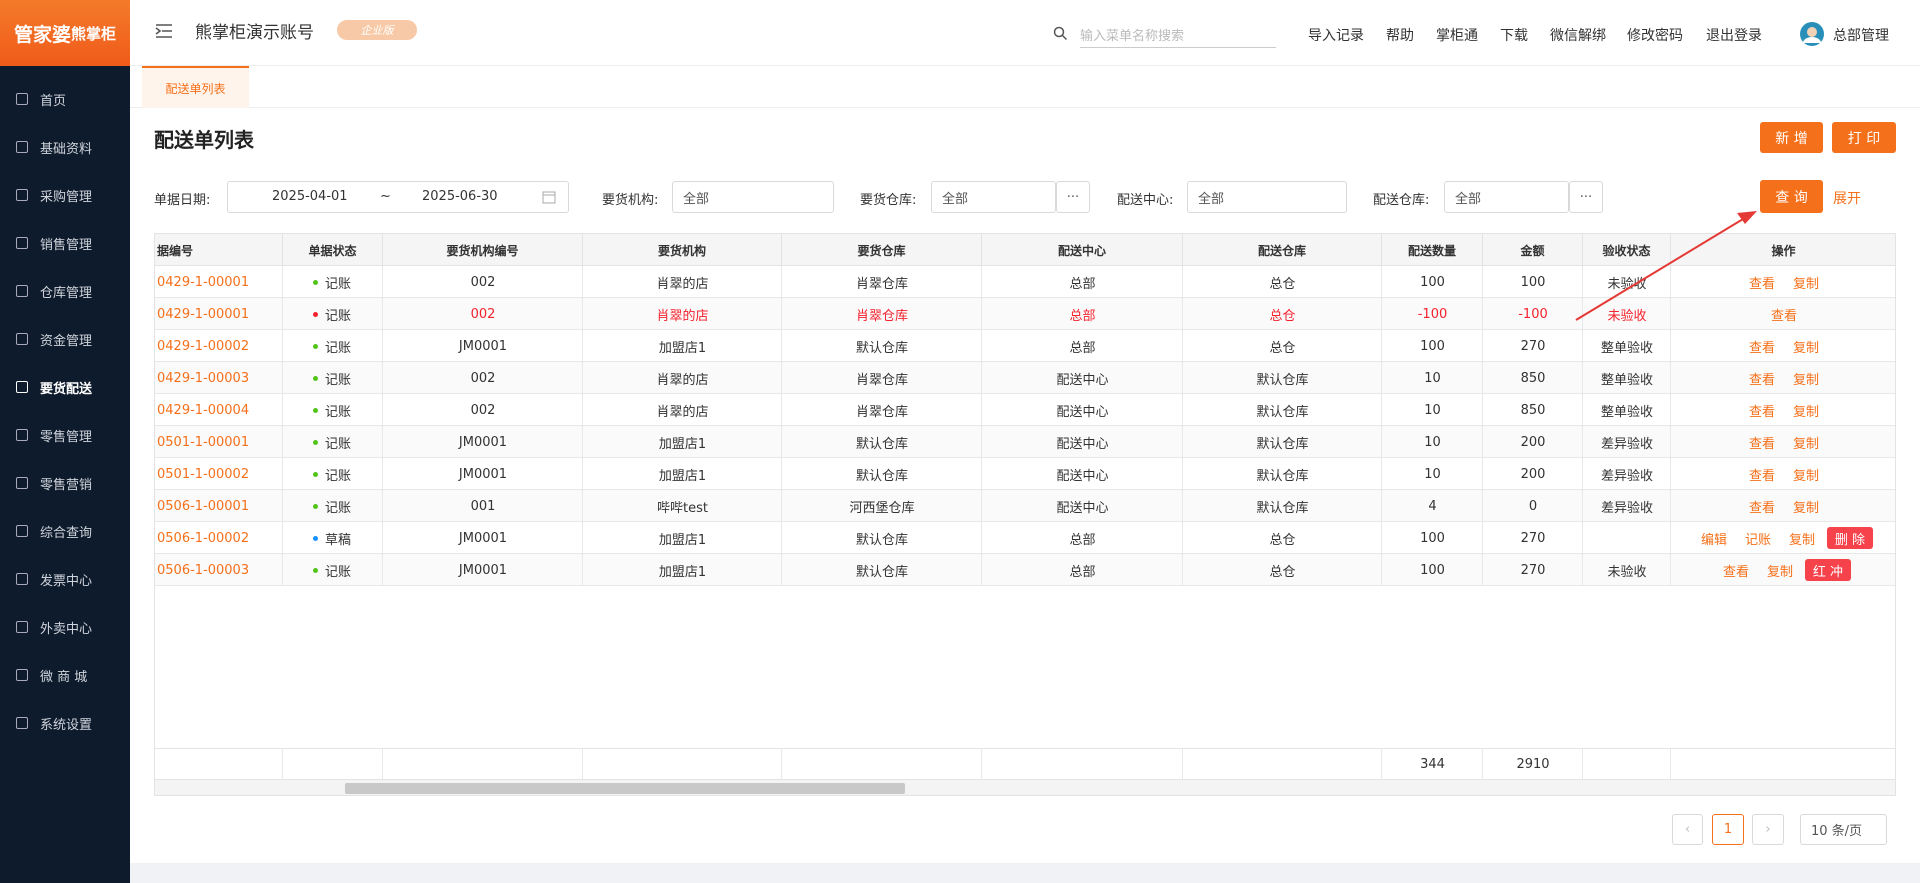  I want to click on menu-item: 资金管理, so click(66, 341).